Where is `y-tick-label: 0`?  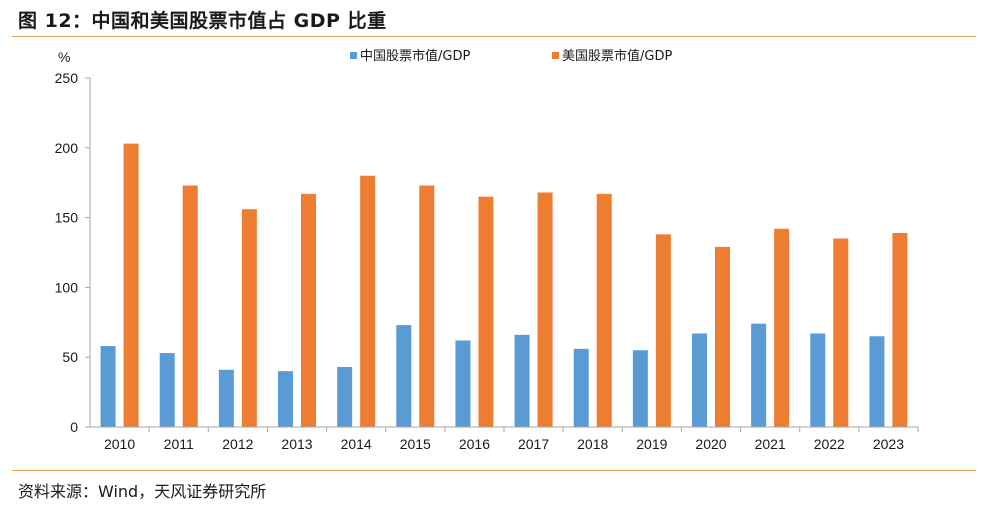 y-tick-label: 0 is located at coordinates (74, 427).